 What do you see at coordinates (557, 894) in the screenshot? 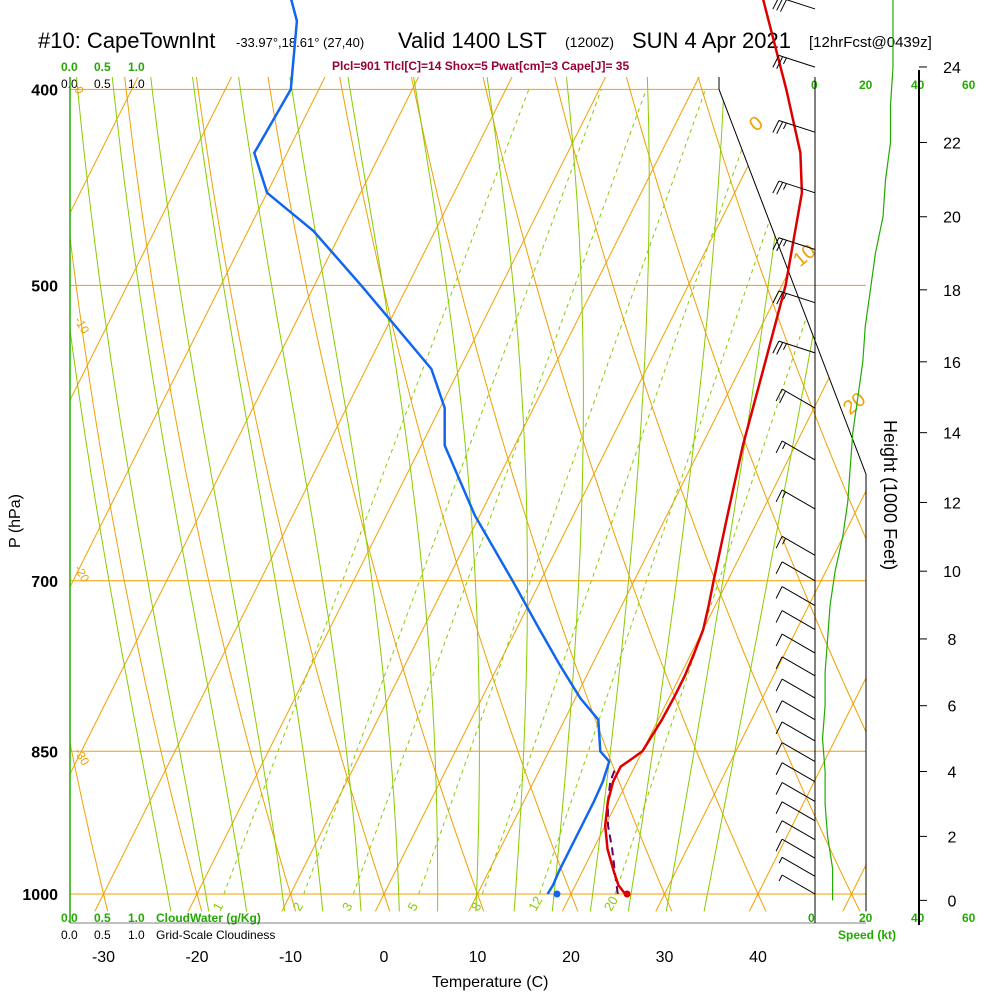
I see `dewpoint-surface-marker` at bounding box center [557, 894].